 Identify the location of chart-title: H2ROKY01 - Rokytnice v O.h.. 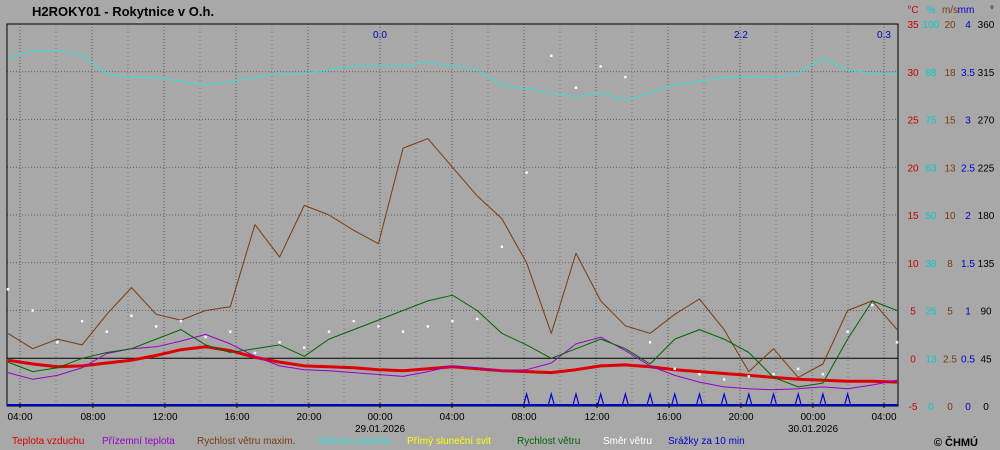
(123, 11).